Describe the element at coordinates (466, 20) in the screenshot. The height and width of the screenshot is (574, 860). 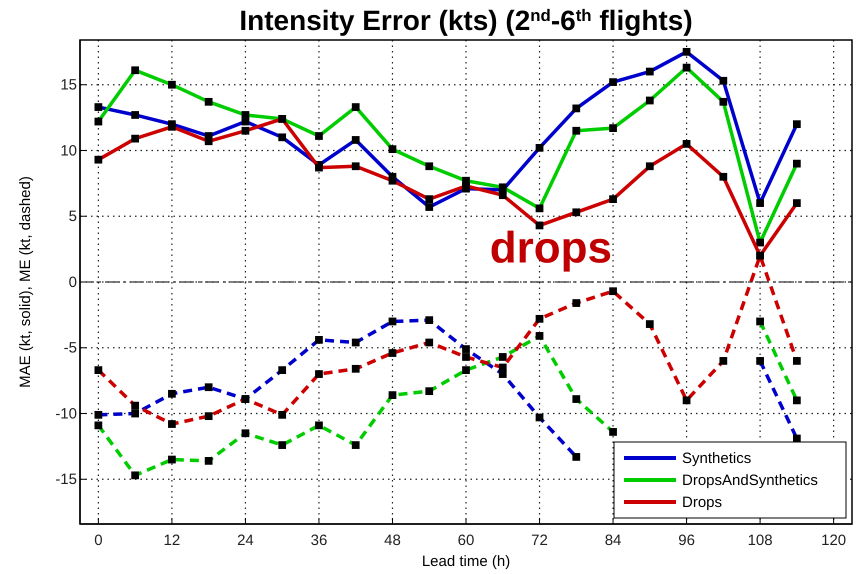
I see `chart-title: Intensity Error (kts) (2$^{nd}$-6$^{th}$ flights)` at that location.